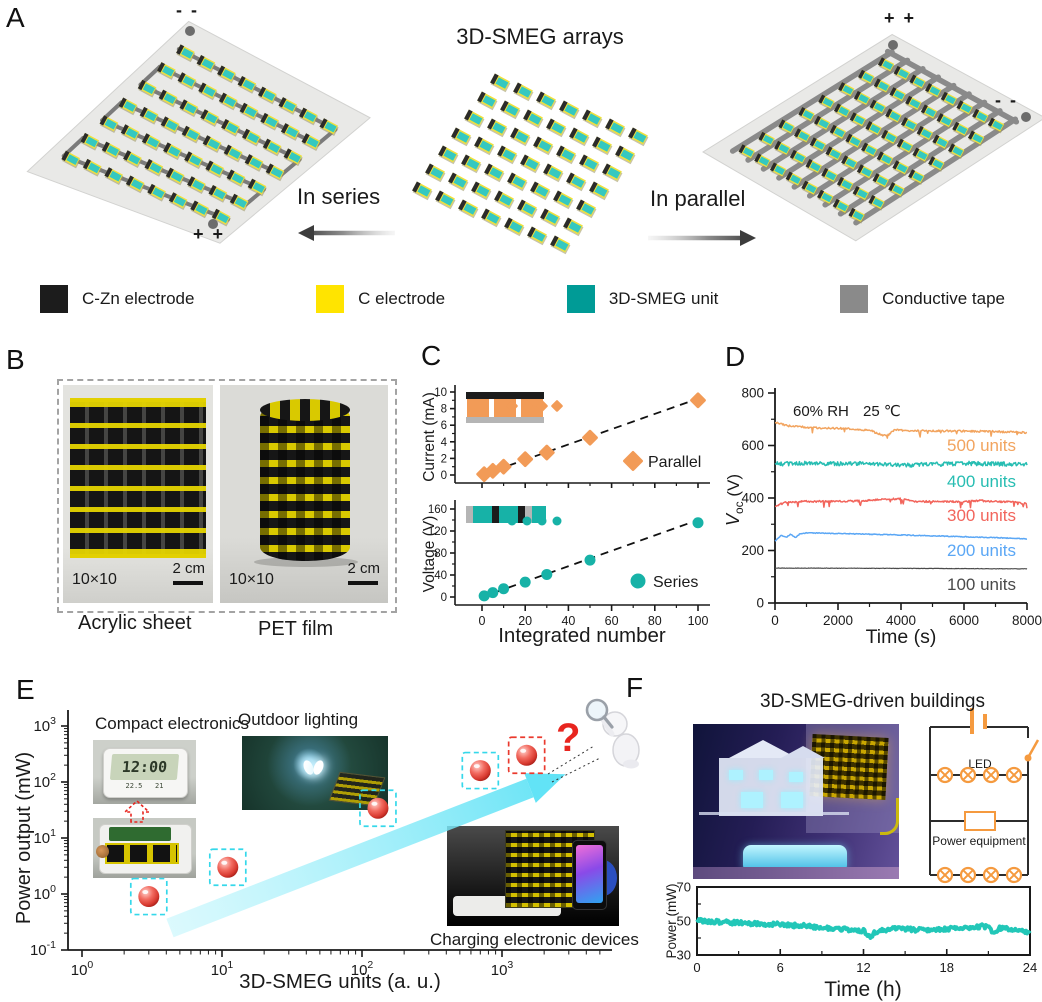 This screenshot has width=1042, height=1002. What do you see at coordinates (525, 621) in the screenshot?
I see `svg-text: 20` at bounding box center [525, 621].